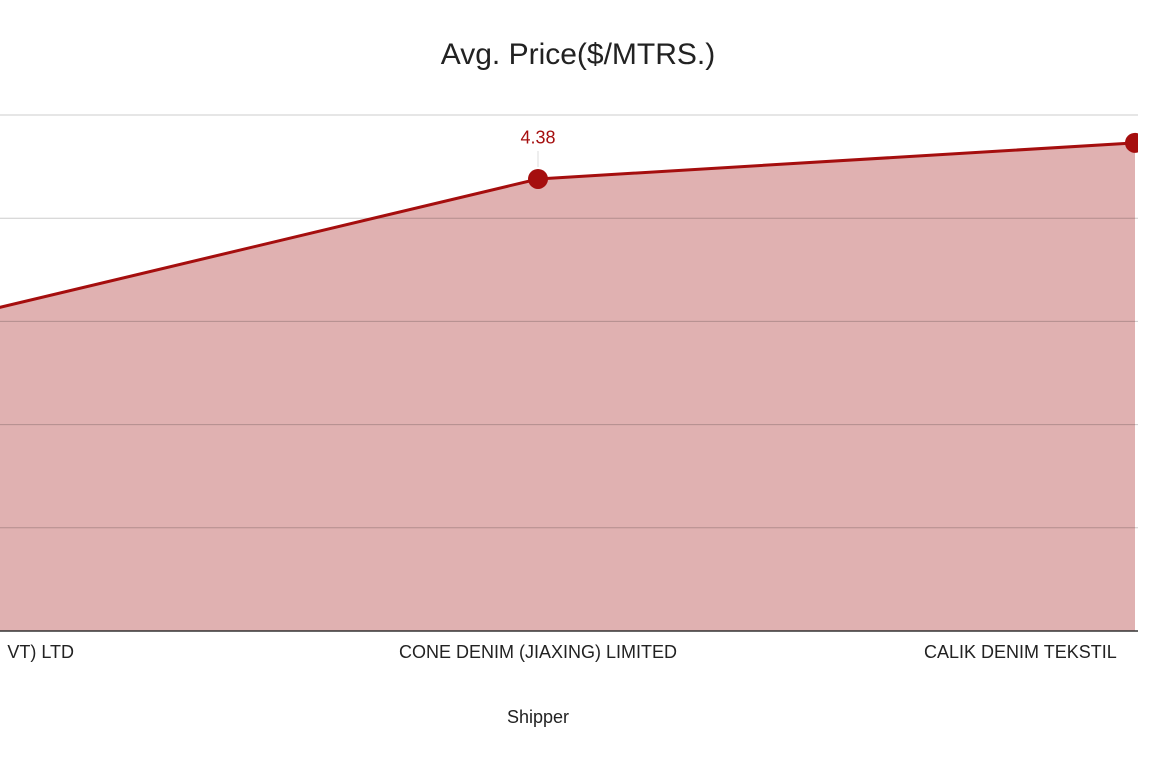 The image size is (1155, 770). Describe the element at coordinates (538, 652) in the screenshot. I see `x-tick-label: CONE DENIM (JIAXING) LIMITED` at that location.